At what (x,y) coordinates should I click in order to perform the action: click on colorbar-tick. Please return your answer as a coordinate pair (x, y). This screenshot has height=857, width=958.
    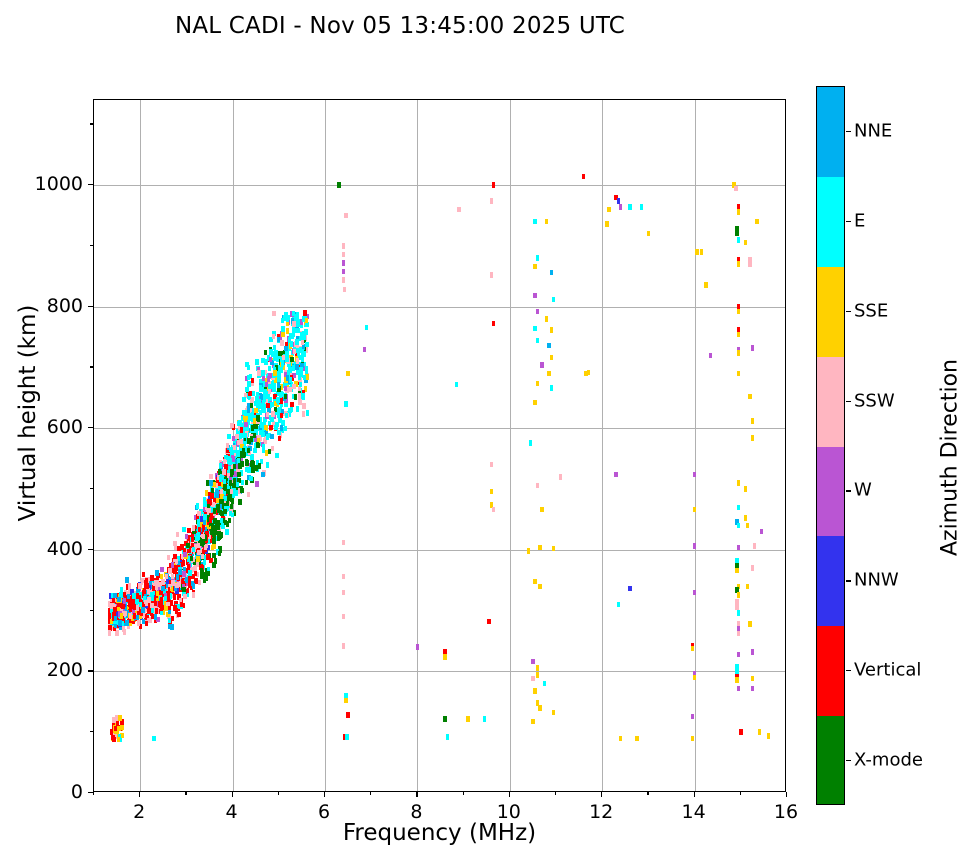
    Looking at the image, I should click on (848, 221).